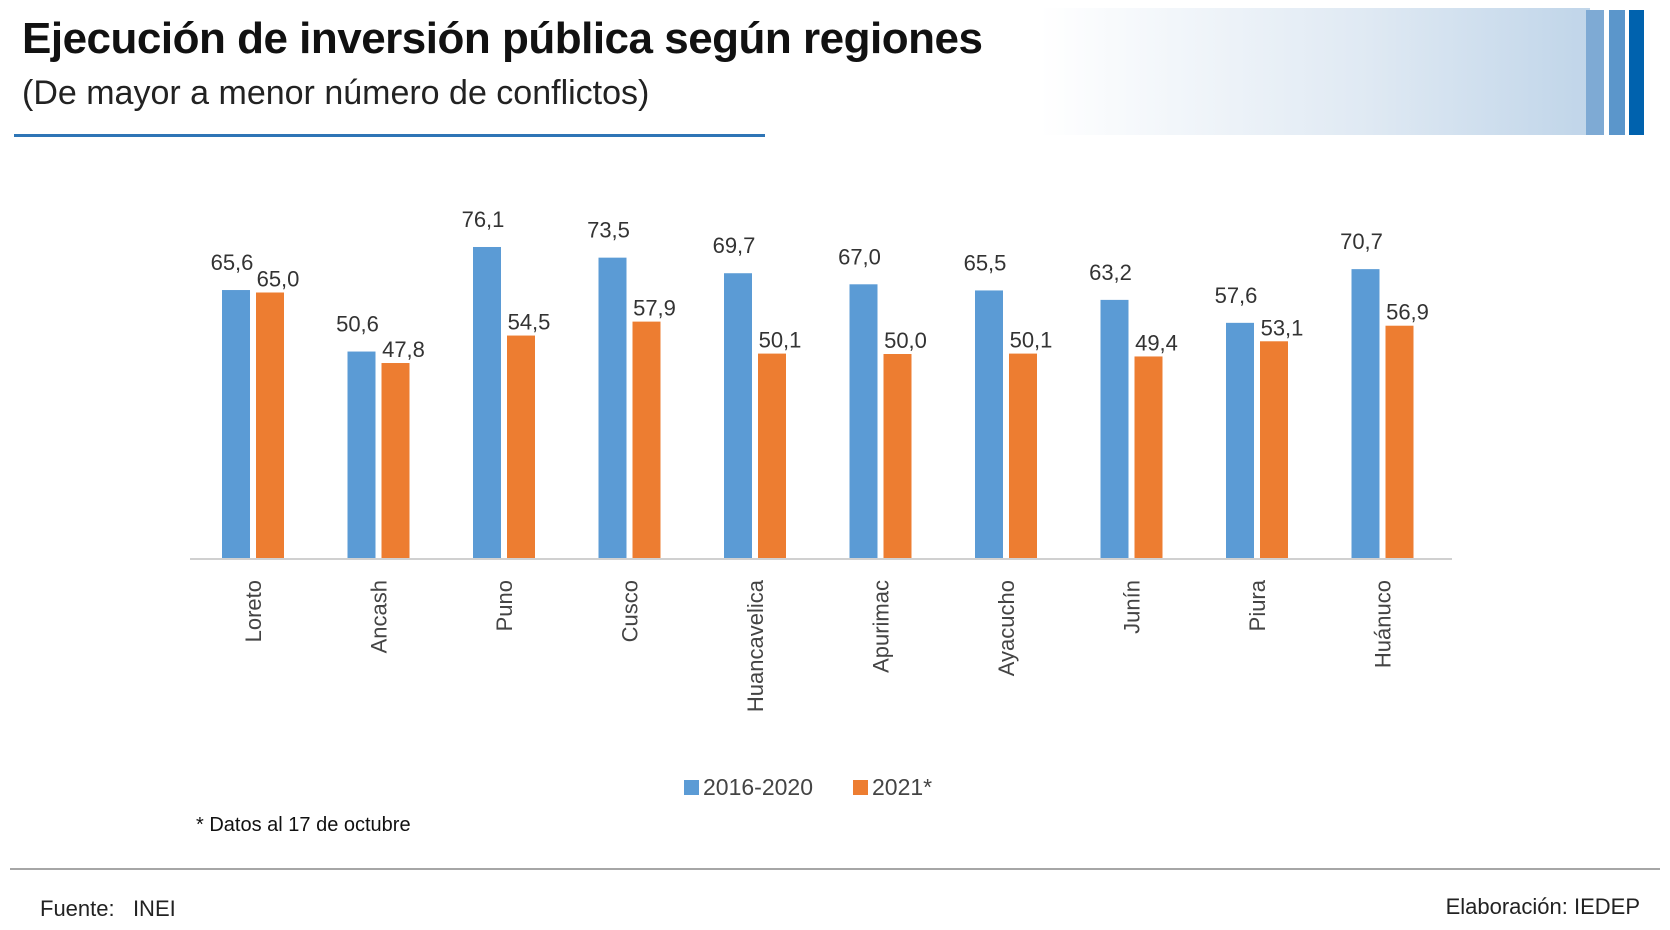 The image size is (1670, 930). Describe the element at coordinates (755, 645) in the screenshot. I see `category-label: Huancavelica` at that location.